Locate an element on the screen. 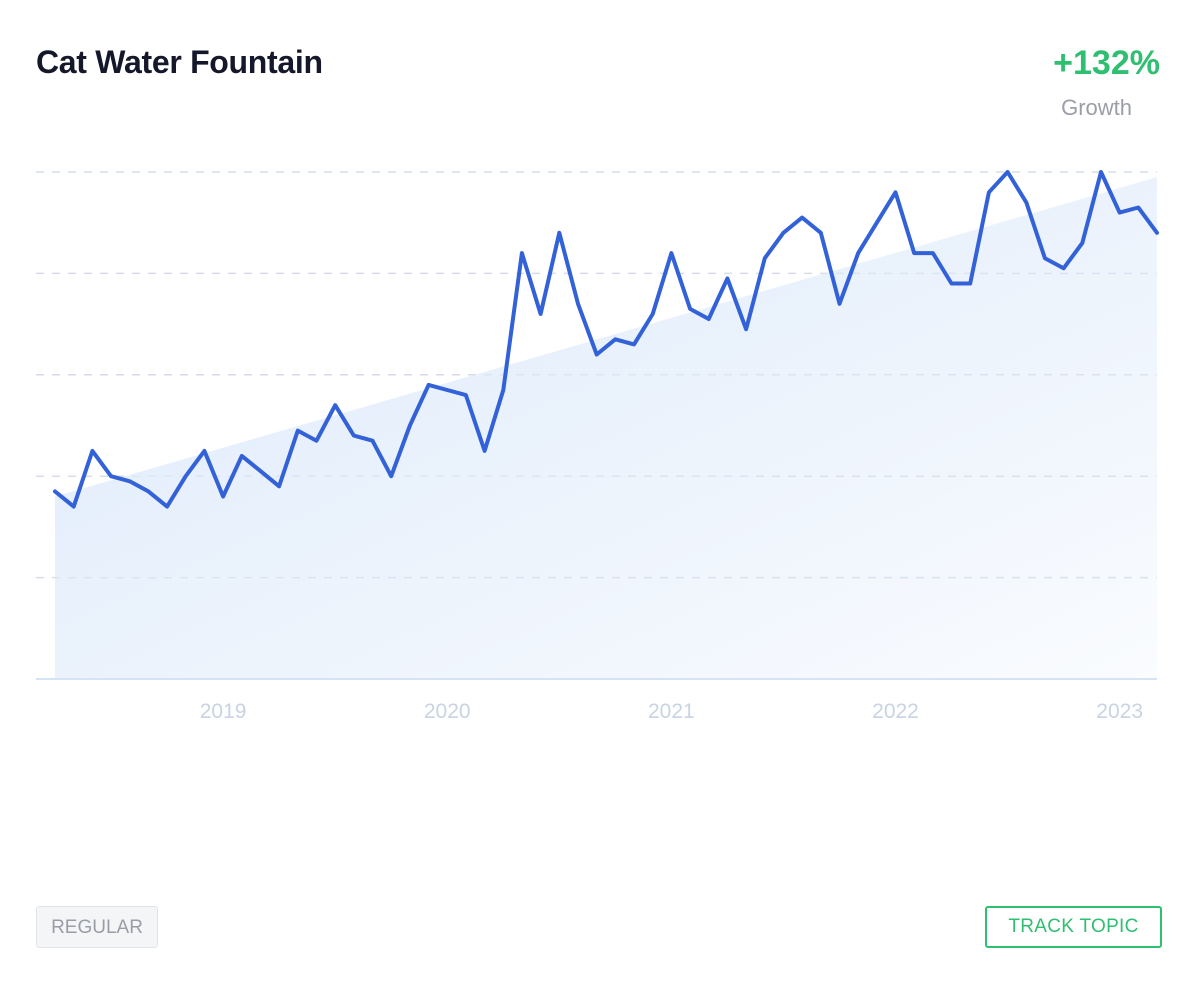  track-topic-button: TRACK TOPIC is located at coordinates (1073, 927).